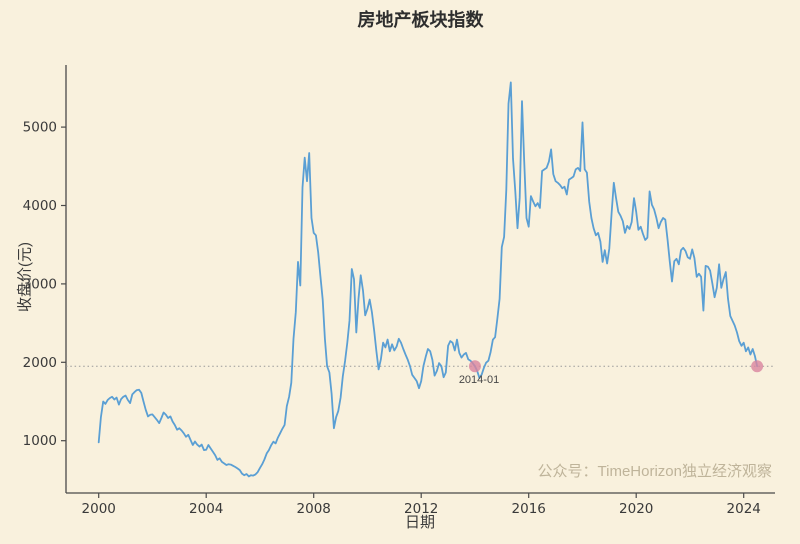 This screenshot has height=544, width=800. I want to click on y-tick-label: 5000, so click(40, 128).